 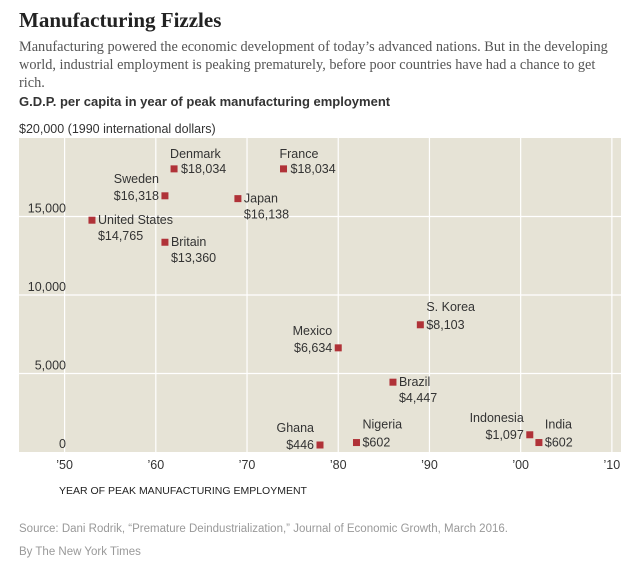 What do you see at coordinates (64, 465) in the screenshot?
I see `x-tick-label: ’50` at bounding box center [64, 465].